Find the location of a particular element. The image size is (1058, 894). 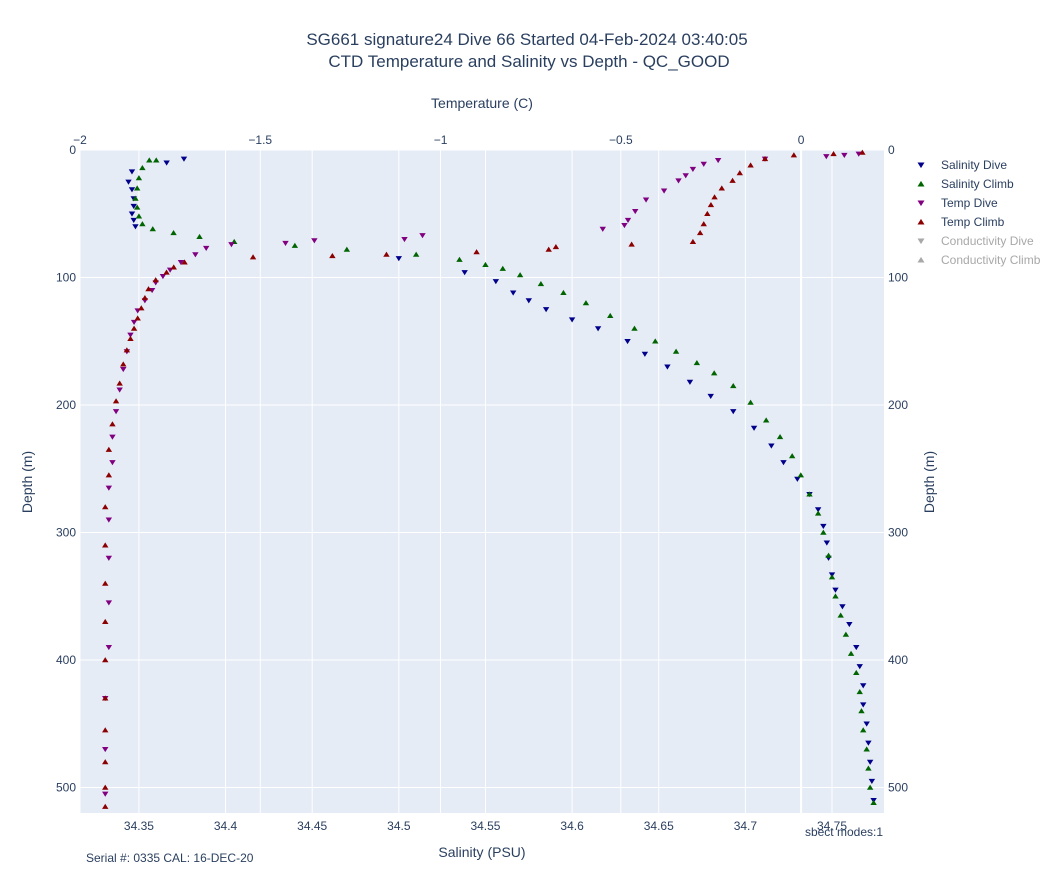

temperature-tick-label: −0.5 is located at coordinates (621, 140).